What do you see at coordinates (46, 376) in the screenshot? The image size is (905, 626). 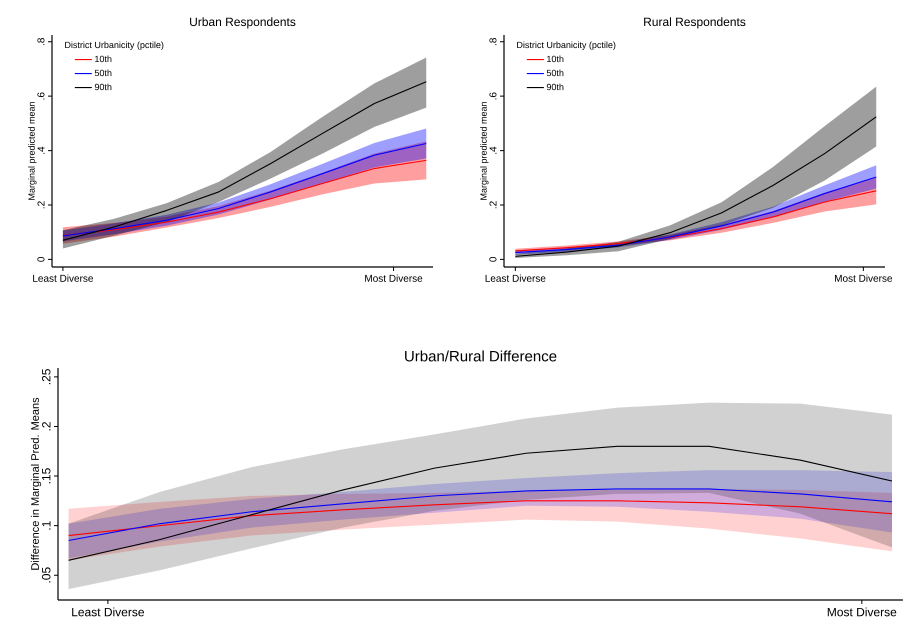 I see `y-tick-label: .25` at bounding box center [46, 376].